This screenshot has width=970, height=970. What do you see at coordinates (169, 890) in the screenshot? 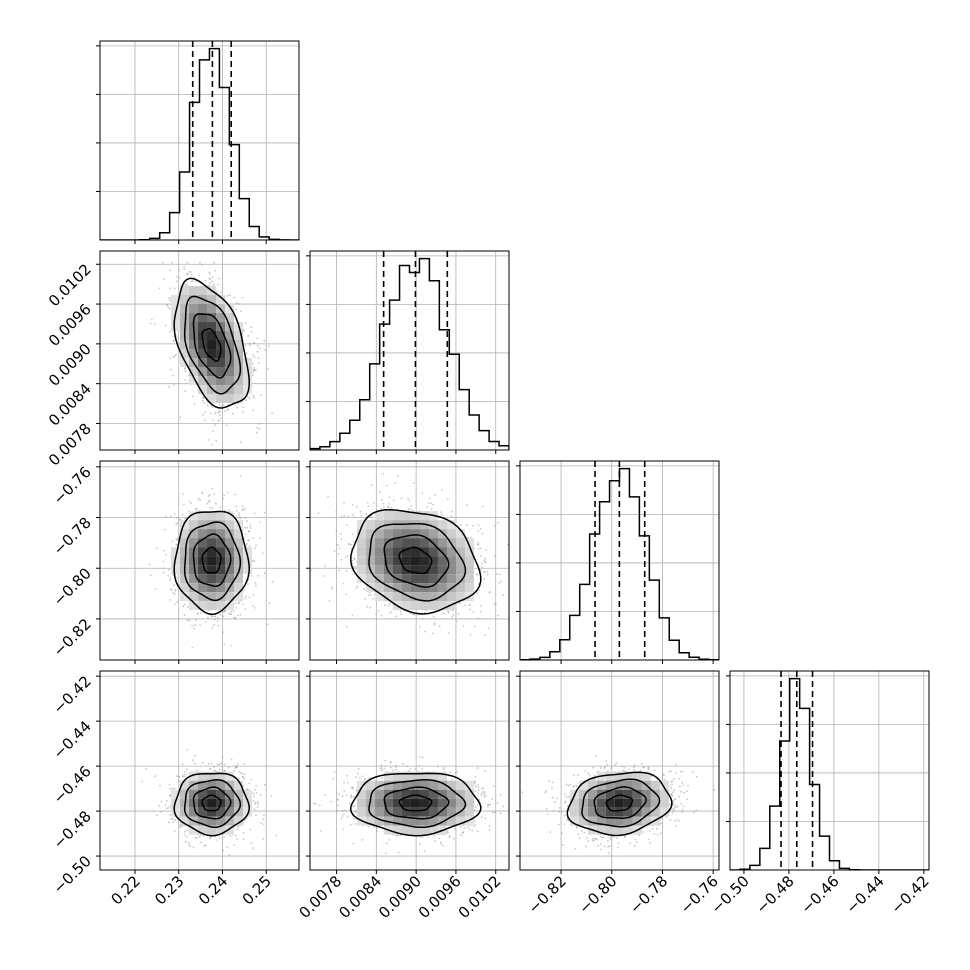
I see `x-tick-label: 0.23` at bounding box center [169, 890].